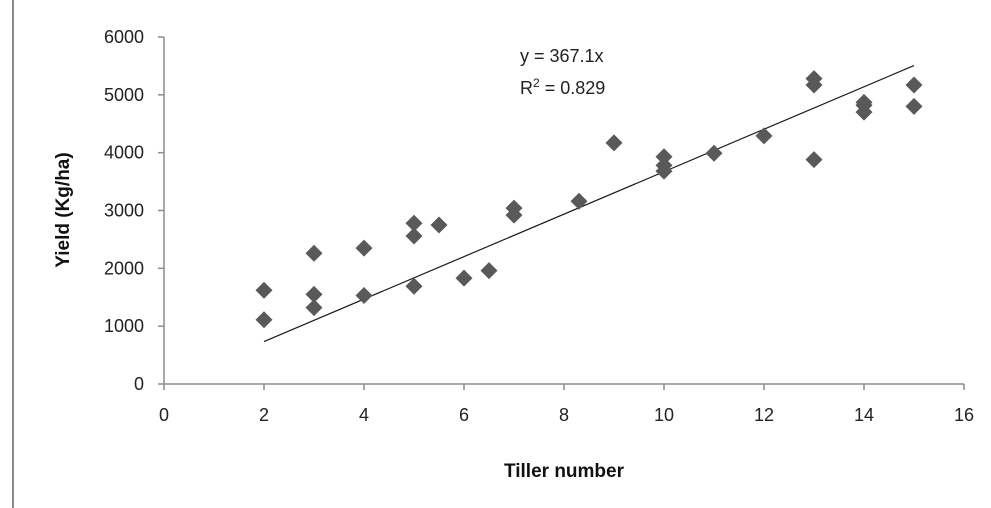 The width and height of the screenshot is (991, 508). I want to click on y-tick-label: 0, so click(139, 384).